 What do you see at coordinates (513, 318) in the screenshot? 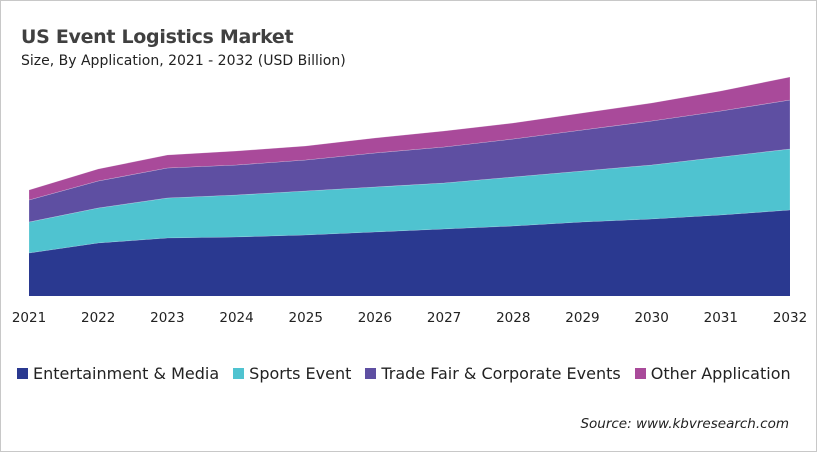
I see `x-tick-label: 2028` at bounding box center [513, 318].